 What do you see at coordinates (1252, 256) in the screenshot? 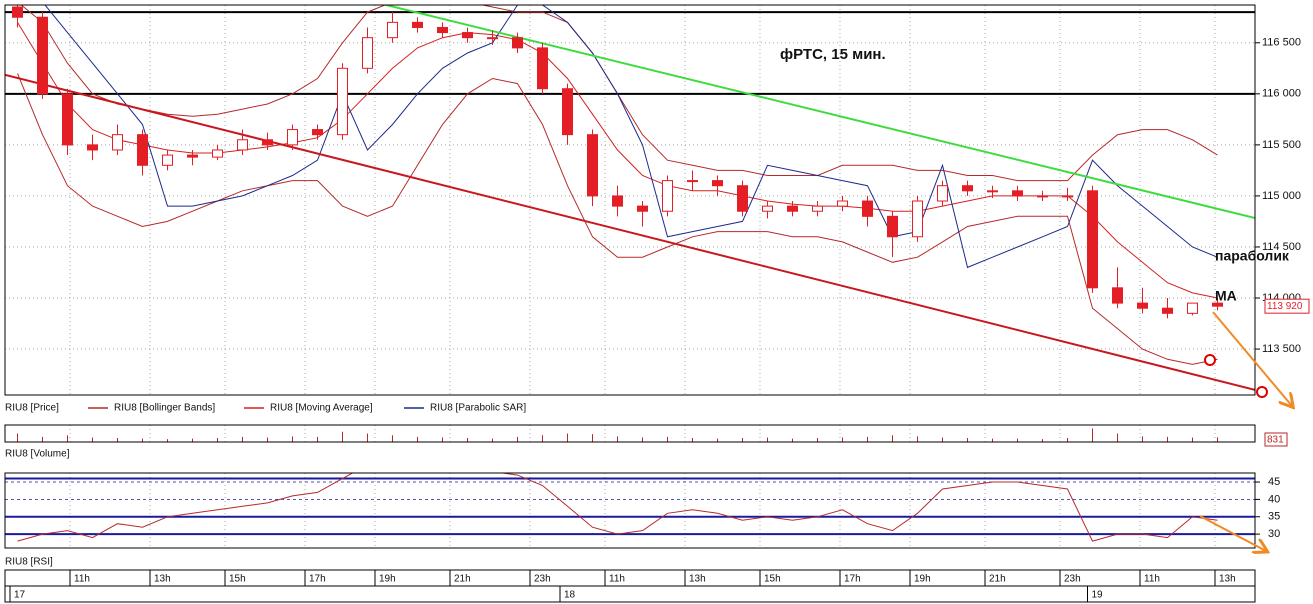
I see `annotation: параболик` at bounding box center [1252, 256].